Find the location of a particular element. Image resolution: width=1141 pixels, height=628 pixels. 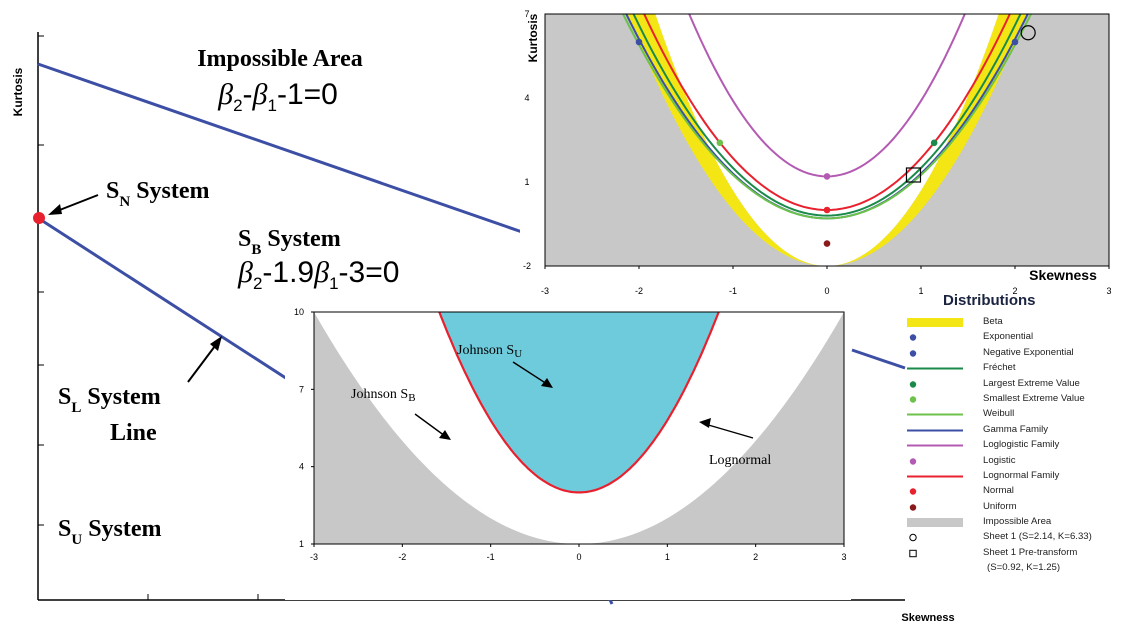

legend-item: Exponential is located at coordinates (1023, 337).